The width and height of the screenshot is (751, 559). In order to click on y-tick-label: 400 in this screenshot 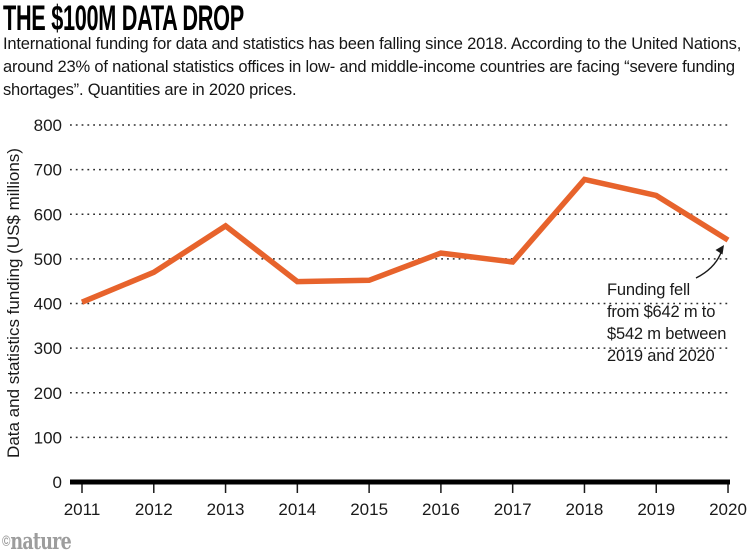, I will do `click(48, 304)`.